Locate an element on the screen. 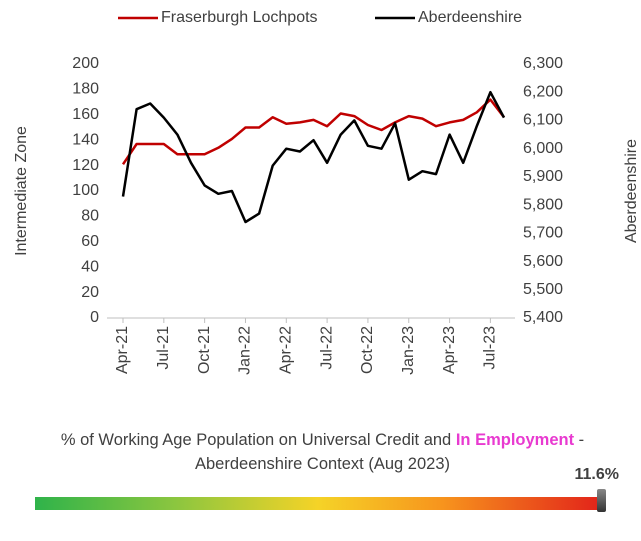 The height and width of the screenshot is (541, 641). y-tick-label: 200 is located at coordinates (85, 63).